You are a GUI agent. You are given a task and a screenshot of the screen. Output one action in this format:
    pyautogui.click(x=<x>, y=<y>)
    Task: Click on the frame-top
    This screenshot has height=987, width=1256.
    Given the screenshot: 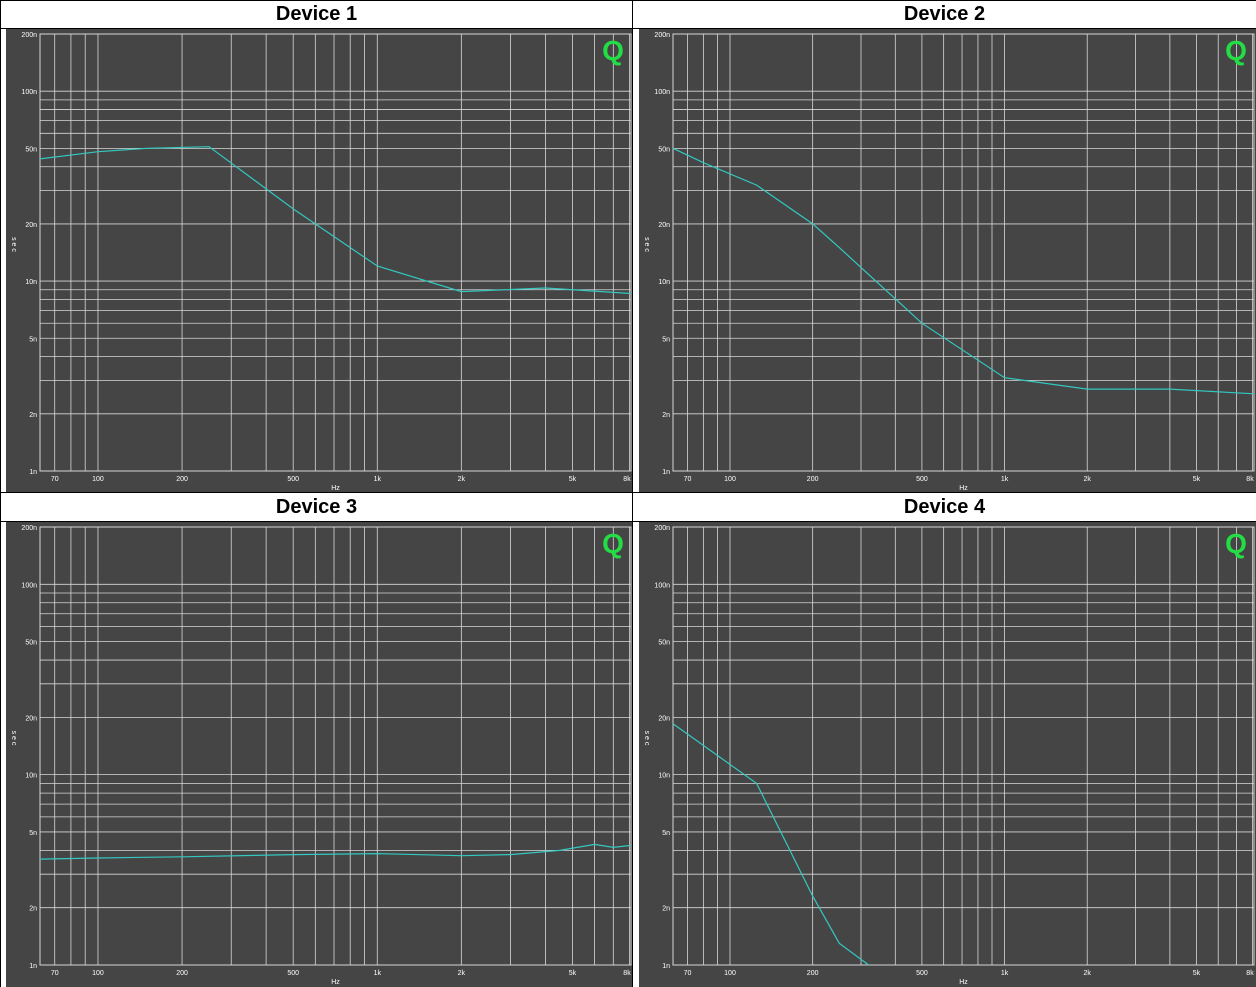 What is the action you would take?
    pyautogui.click(x=628, y=0)
    